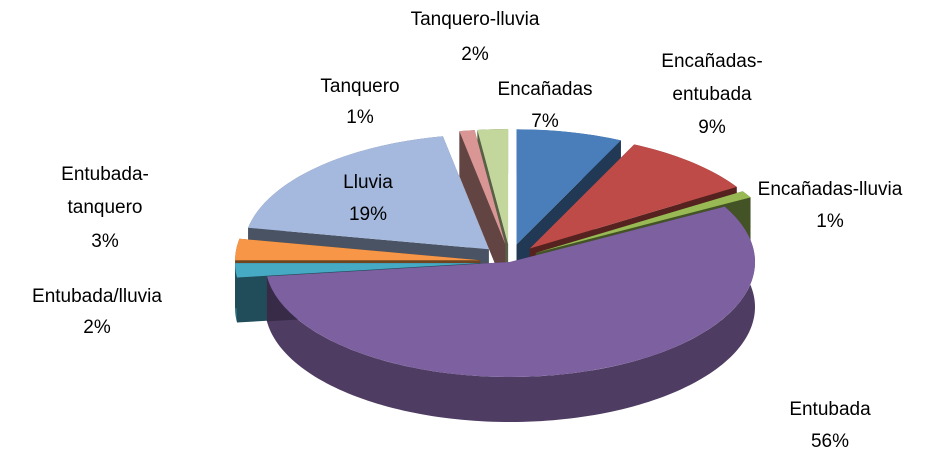 This screenshot has height=475, width=929. Describe the element at coordinates (711, 78) in the screenshot. I see `slice-label: Encañadas-entubada` at that location.